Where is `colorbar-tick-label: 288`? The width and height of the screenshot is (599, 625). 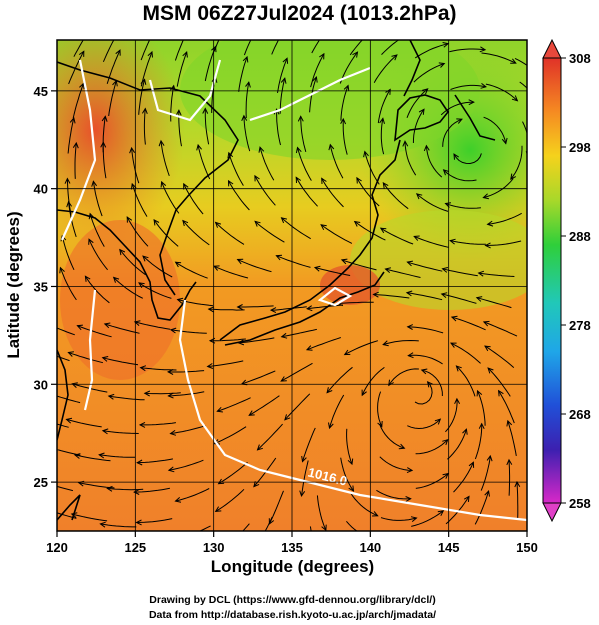
colorbar-tick-label: 288 is located at coordinates (580, 236).